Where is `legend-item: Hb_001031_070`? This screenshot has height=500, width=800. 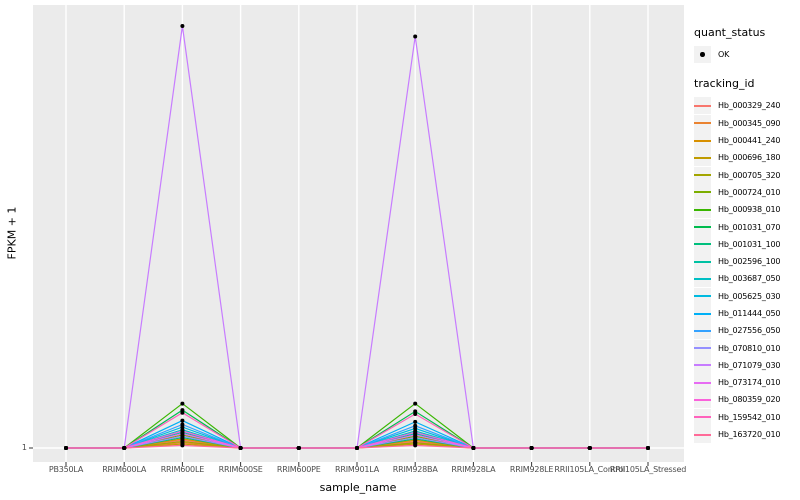
legend-item: Hb_001031_070 is located at coordinates (746, 227).